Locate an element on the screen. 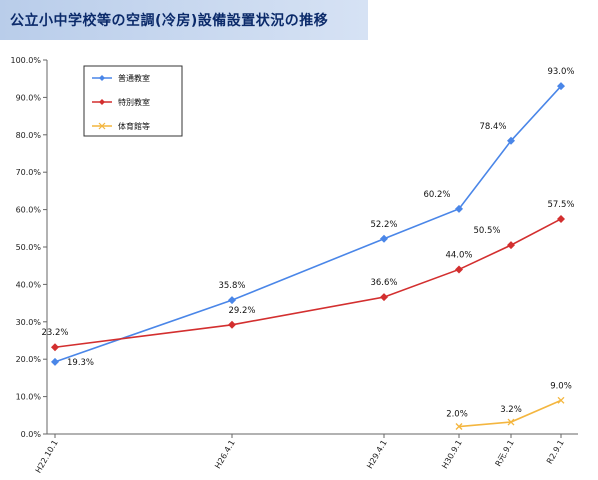  data-label: 29.2% is located at coordinates (241, 311).